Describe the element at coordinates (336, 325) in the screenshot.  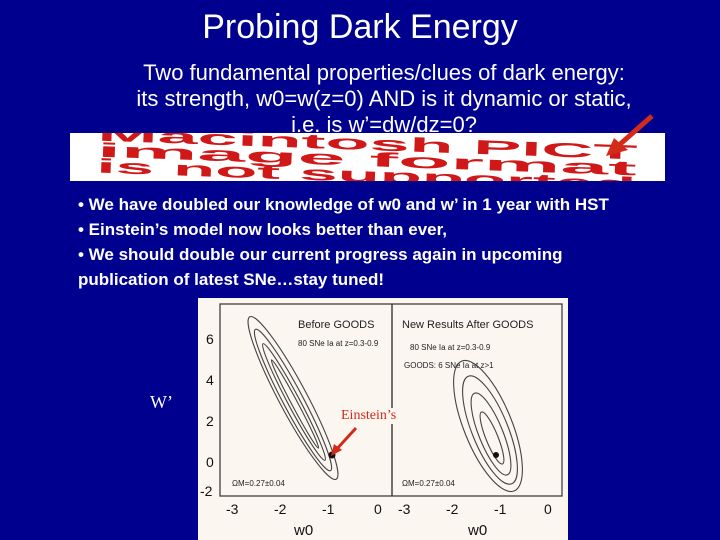
I see `left-panel-title: Before GOODS` at that location.